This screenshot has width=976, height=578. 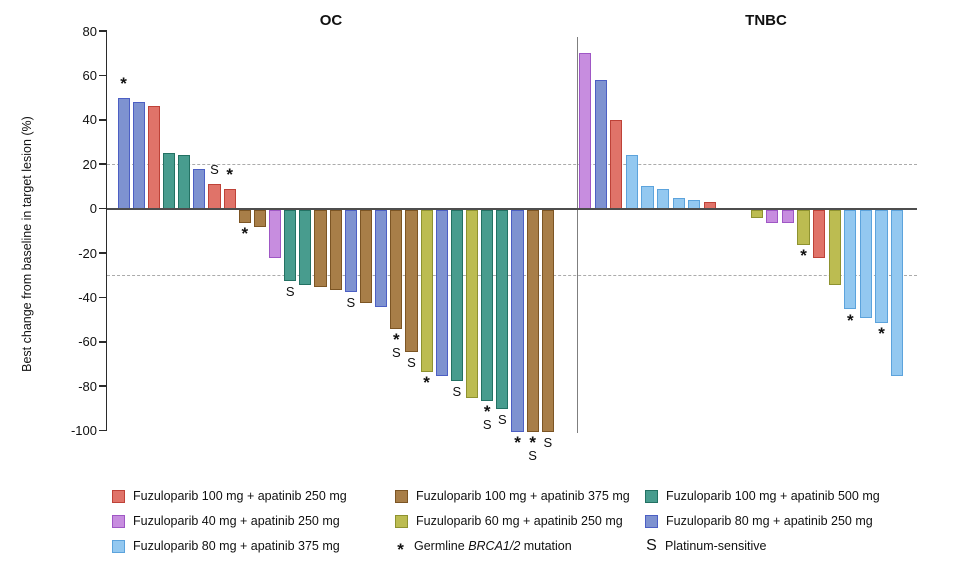 I want to click on y-tick-label: 20, so click(x=89, y=164).